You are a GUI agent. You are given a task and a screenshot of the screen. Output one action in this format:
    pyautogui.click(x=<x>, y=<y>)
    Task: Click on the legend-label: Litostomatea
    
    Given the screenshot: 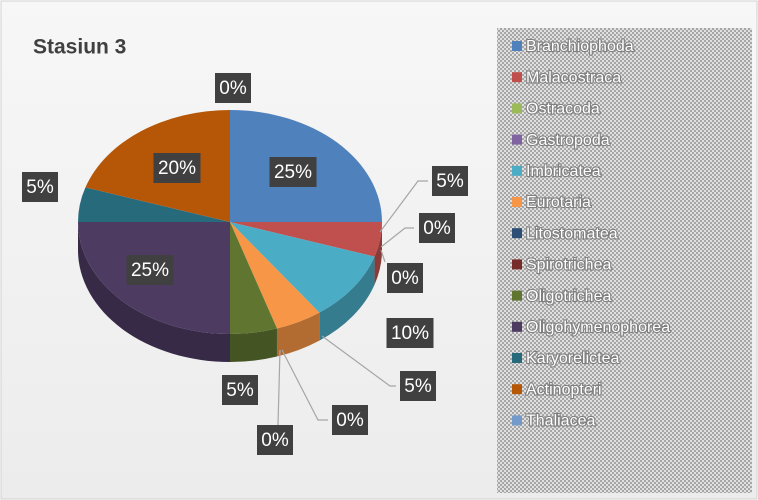 What is the action you would take?
    pyautogui.click(x=572, y=233)
    